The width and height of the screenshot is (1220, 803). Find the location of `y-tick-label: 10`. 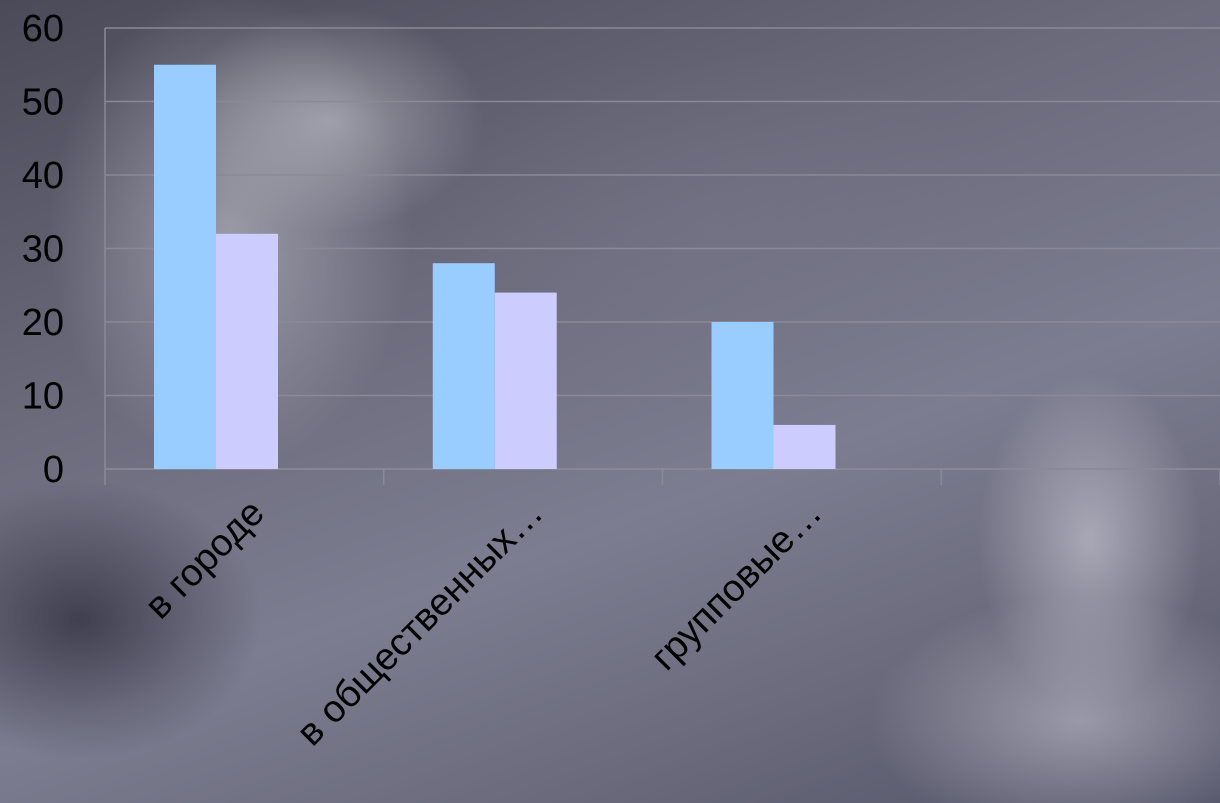

y-tick-label: 10 is located at coordinates (43, 397).